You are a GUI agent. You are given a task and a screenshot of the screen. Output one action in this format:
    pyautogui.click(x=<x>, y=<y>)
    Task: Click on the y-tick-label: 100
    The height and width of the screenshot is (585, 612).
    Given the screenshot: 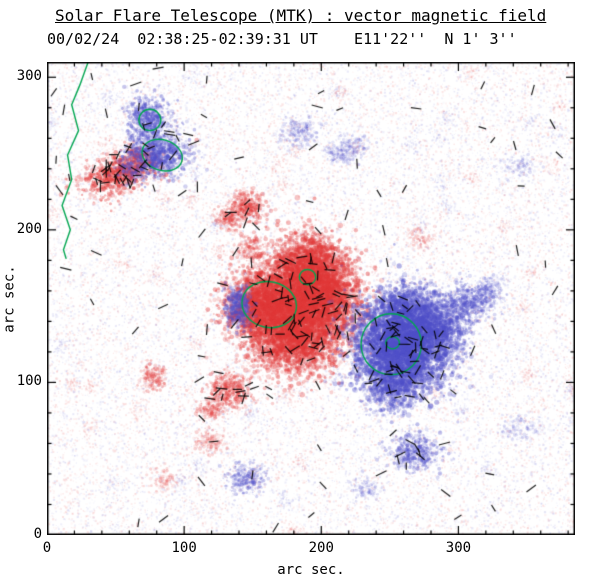 What is the action you would take?
    pyautogui.click(x=29, y=381)
    